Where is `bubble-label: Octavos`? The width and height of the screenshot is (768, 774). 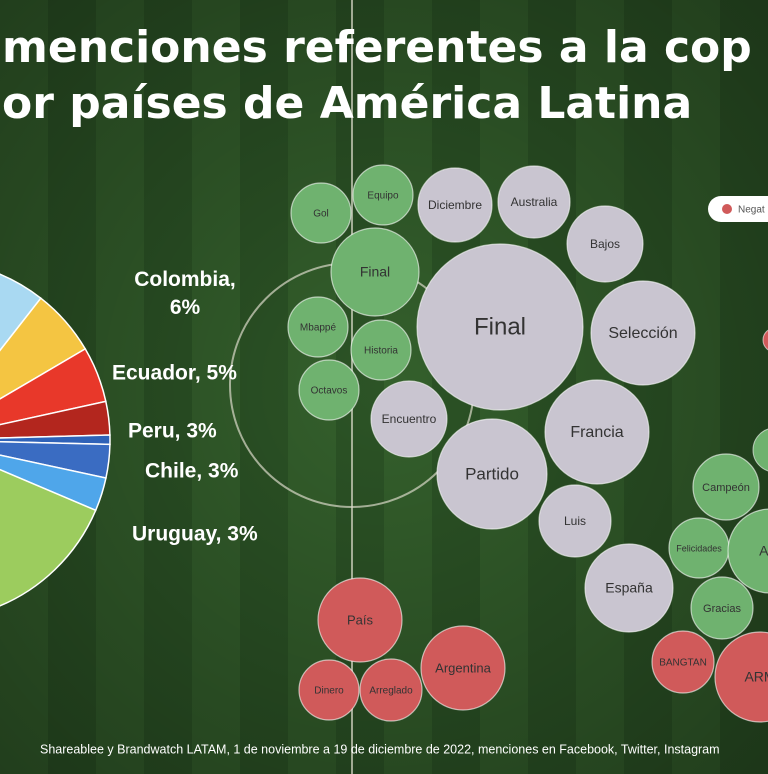 bubble-label: Octavos is located at coordinates (329, 391).